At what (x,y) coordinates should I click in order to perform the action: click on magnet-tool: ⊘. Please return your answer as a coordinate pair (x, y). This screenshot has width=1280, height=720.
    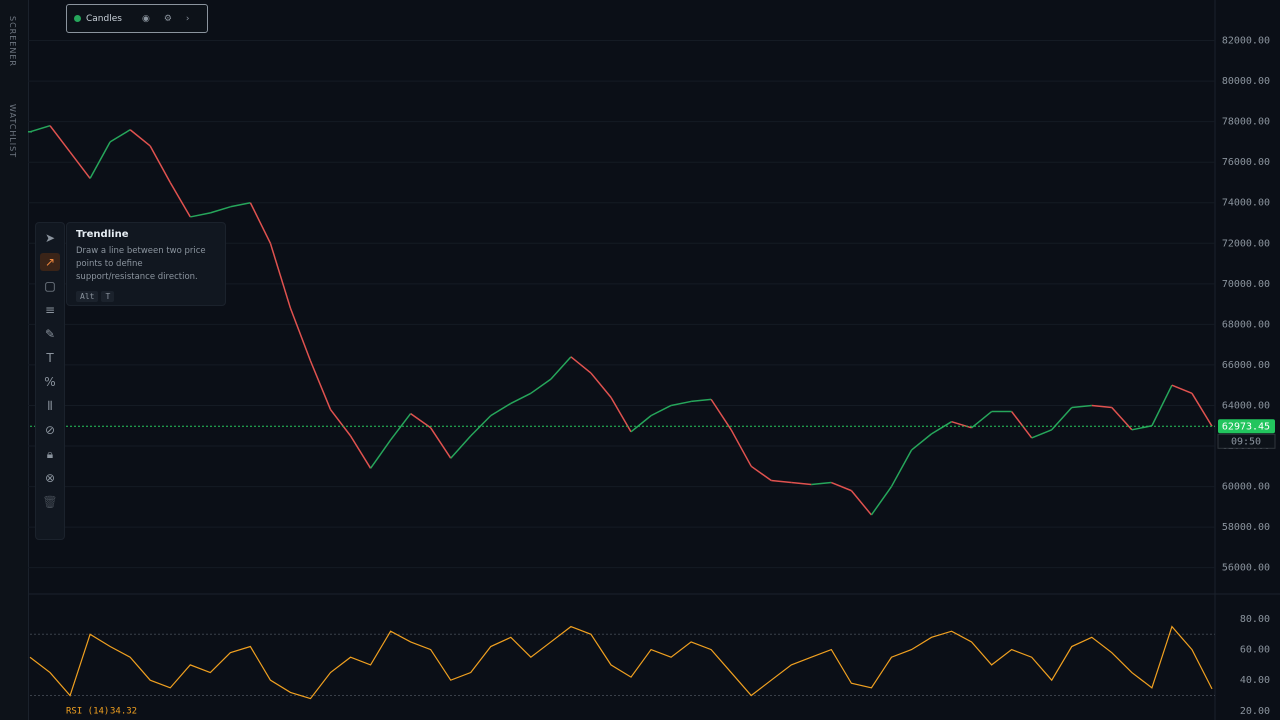
    Looking at the image, I should click on (50, 430).